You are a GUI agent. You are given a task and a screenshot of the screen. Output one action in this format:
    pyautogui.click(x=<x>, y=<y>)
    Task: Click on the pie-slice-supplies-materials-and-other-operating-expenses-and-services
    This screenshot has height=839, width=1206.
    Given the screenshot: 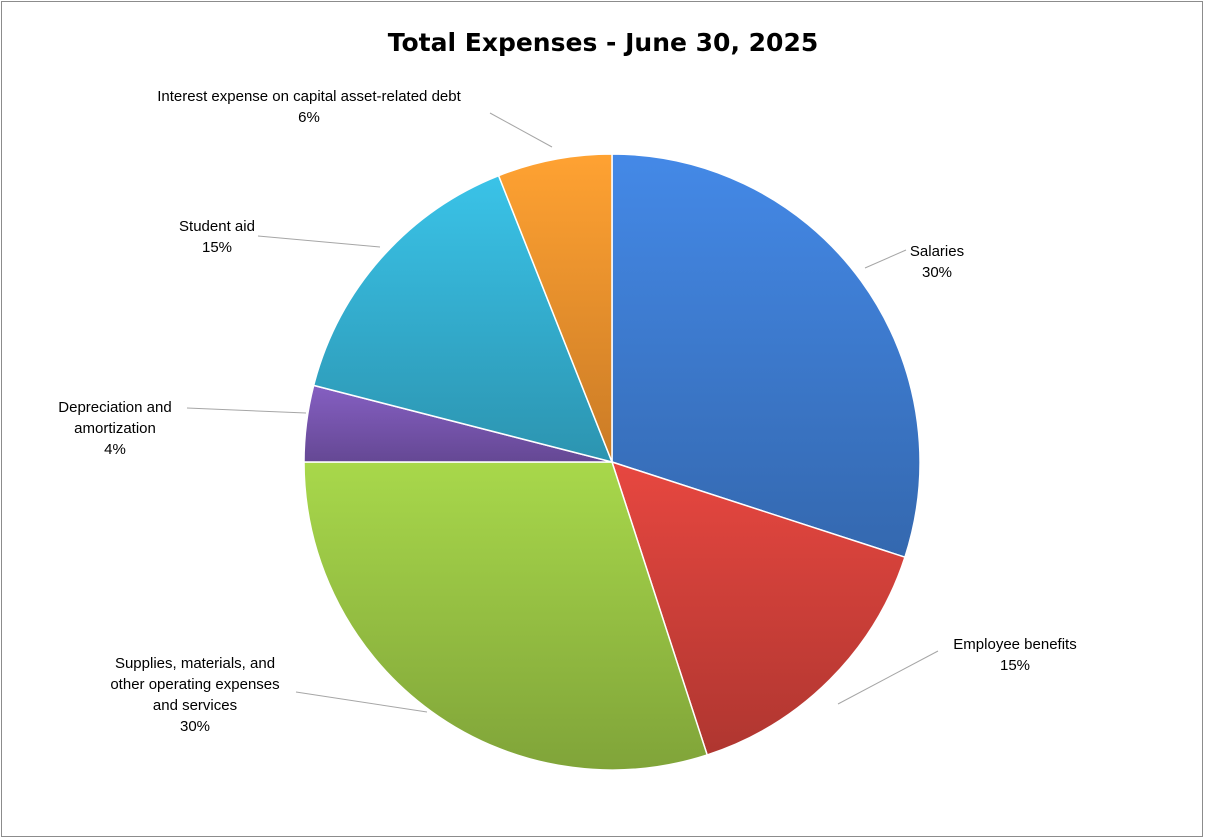 What is the action you would take?
    pyautogui.click(x=506, y=616)
    